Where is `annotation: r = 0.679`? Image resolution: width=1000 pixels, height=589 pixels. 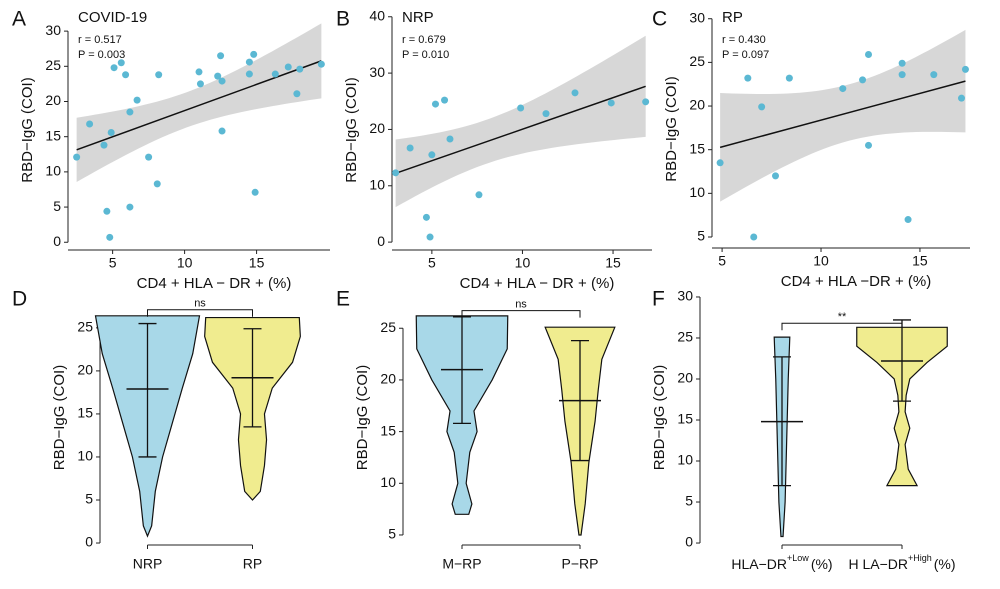 annotation: r = 0.679 is located at coordinates (424, 40).